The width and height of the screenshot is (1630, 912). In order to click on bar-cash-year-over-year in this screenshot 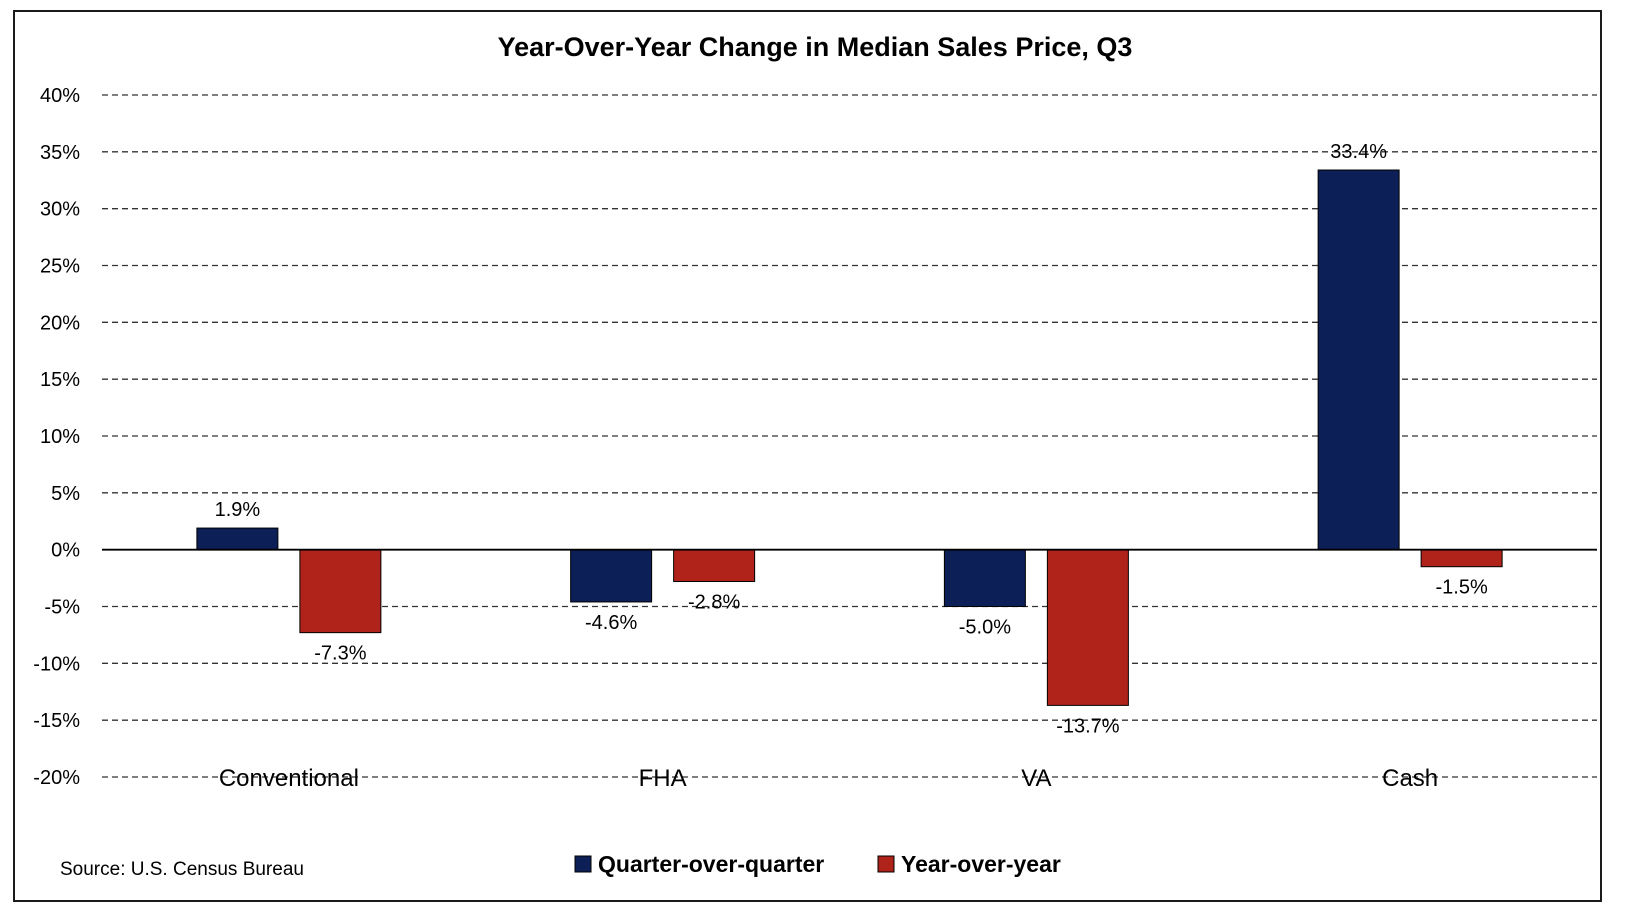, I will do `click(1461, 558)`.